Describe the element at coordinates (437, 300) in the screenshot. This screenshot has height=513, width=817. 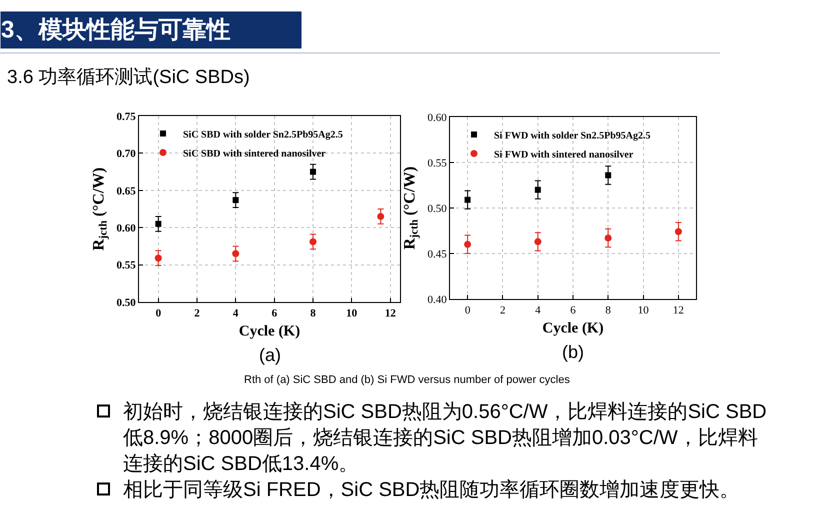
I see `y-tick-label: 0.40` at that location.